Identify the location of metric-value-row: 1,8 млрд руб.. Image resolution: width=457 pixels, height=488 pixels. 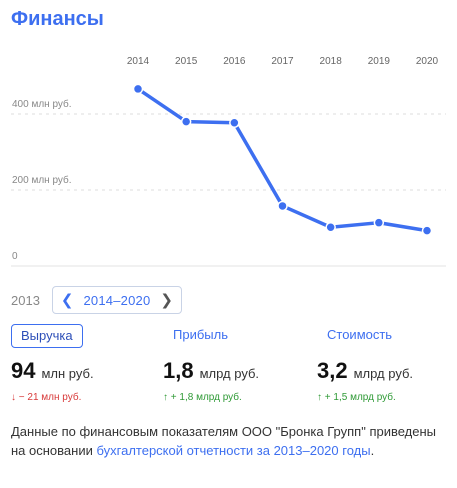
(211, 371).